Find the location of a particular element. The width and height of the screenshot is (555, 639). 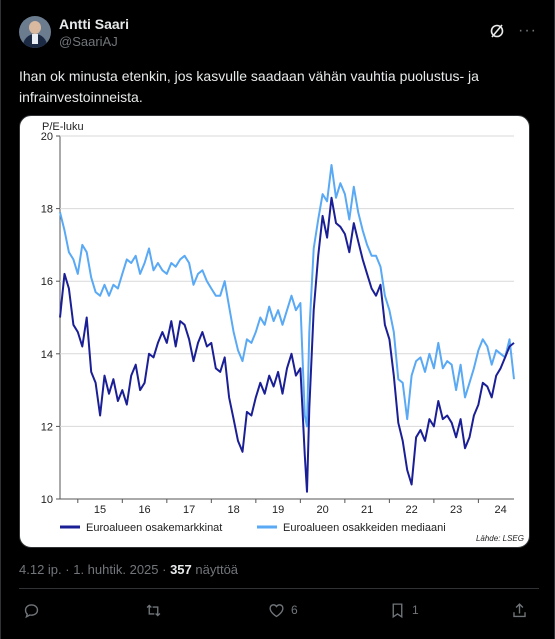

like-count: 6 is located at coordinates (294, 610).